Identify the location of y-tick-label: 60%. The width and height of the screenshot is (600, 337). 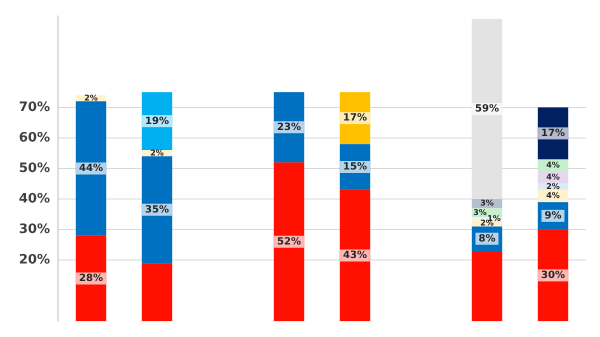
(34, 138).